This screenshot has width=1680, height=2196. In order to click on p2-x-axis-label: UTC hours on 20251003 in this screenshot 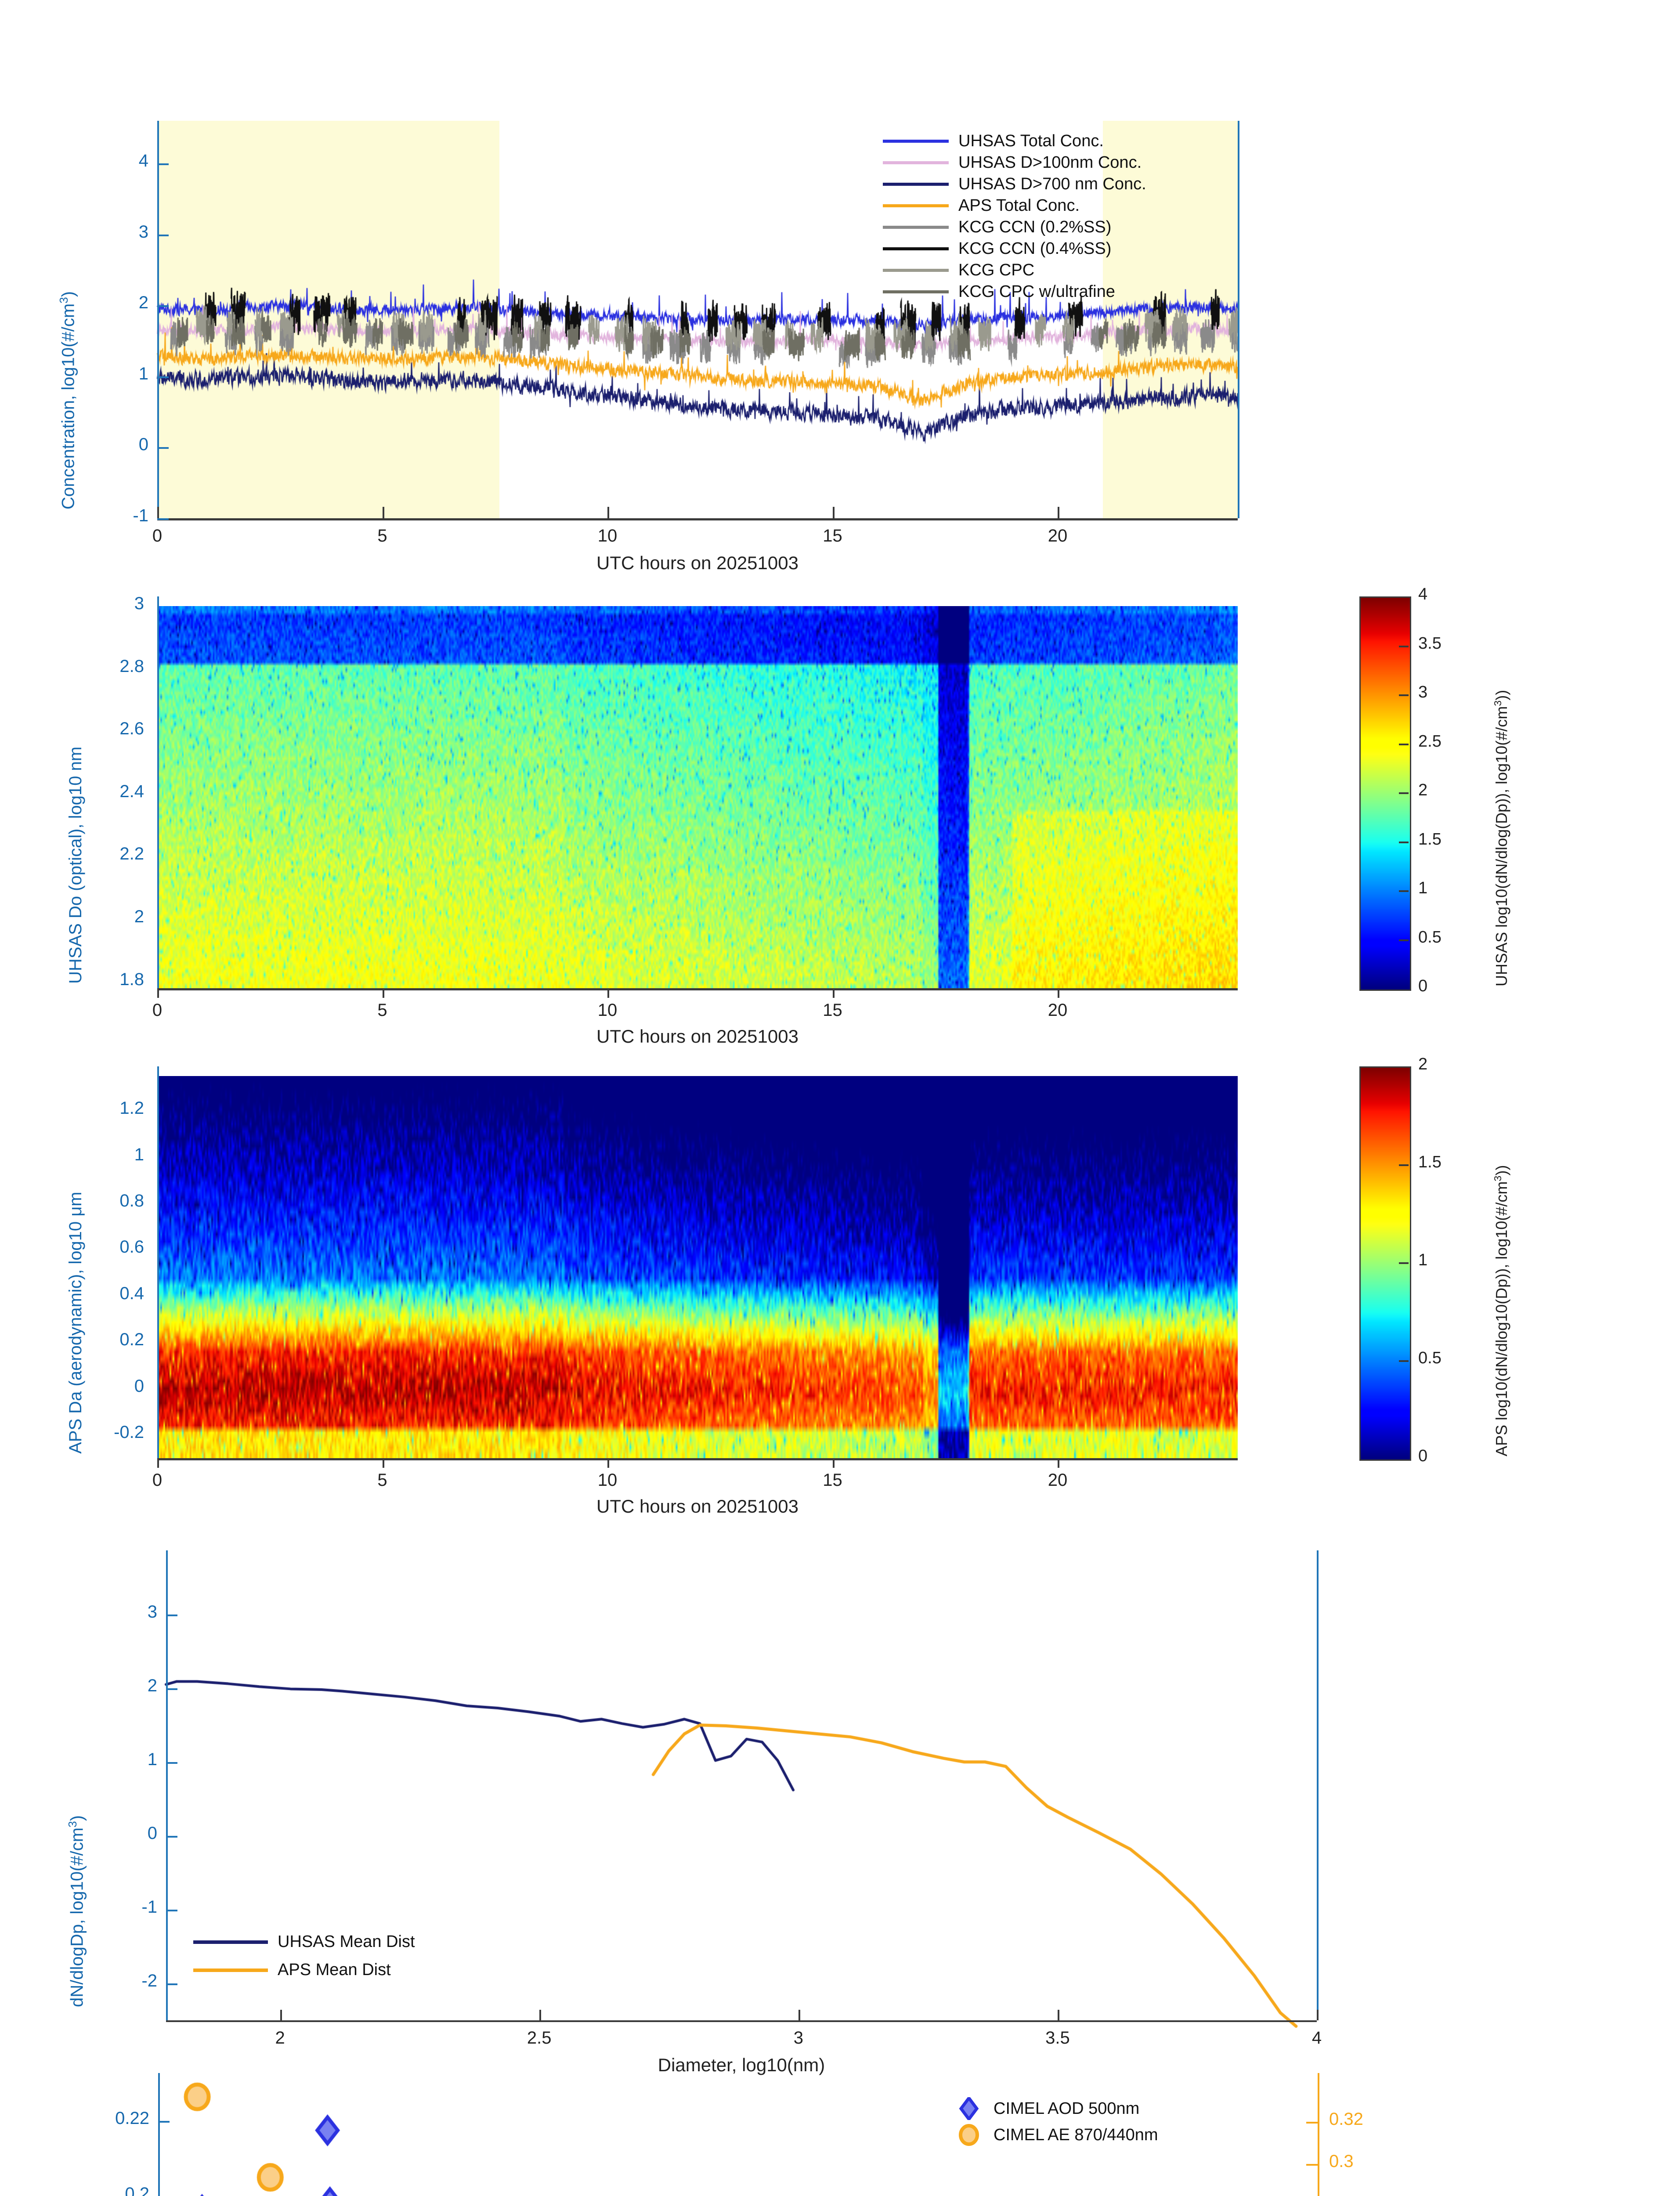, I will do `click(697, 1036)`.